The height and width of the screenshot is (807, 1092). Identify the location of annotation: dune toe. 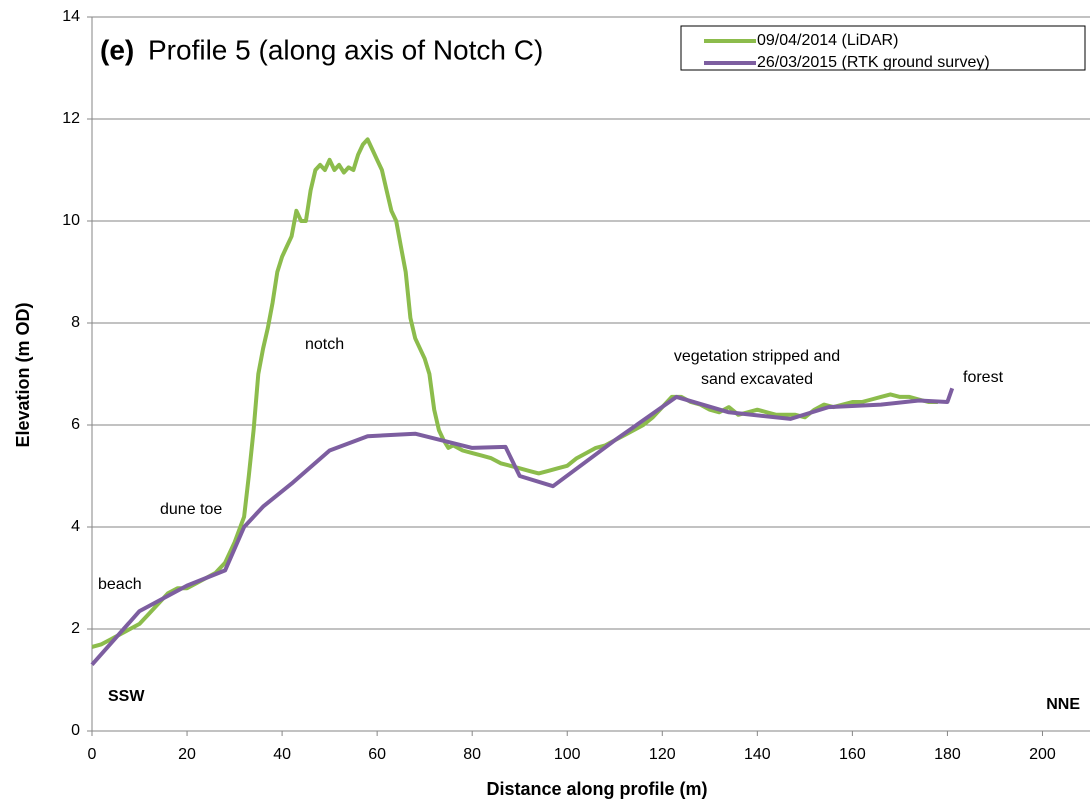
(191, 509).